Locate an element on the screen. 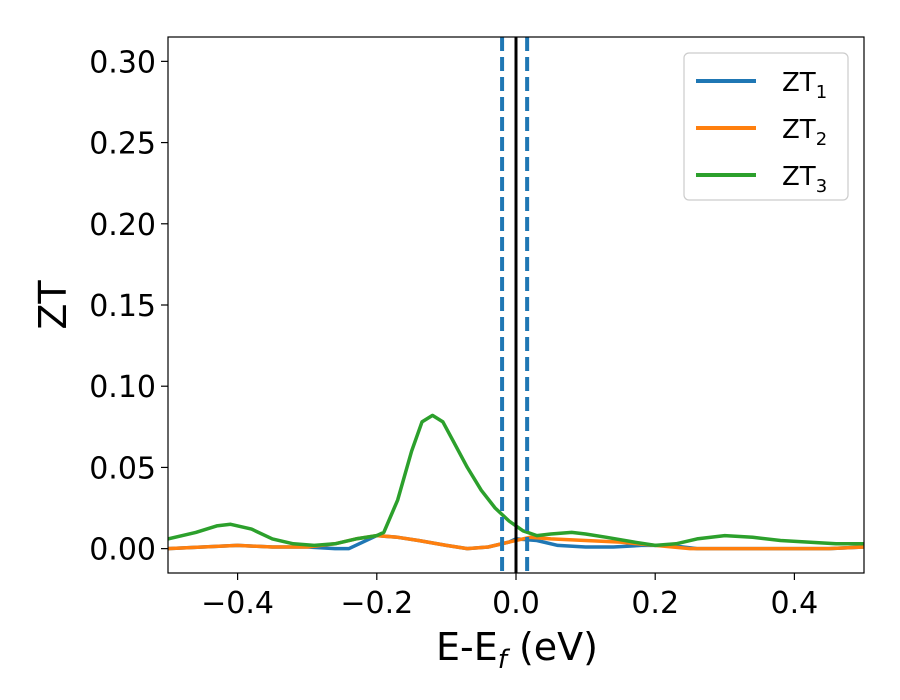 This screenshot has width=900, height=700. x-axis-title-tail: (eV) is located at coordinates (552, 647).